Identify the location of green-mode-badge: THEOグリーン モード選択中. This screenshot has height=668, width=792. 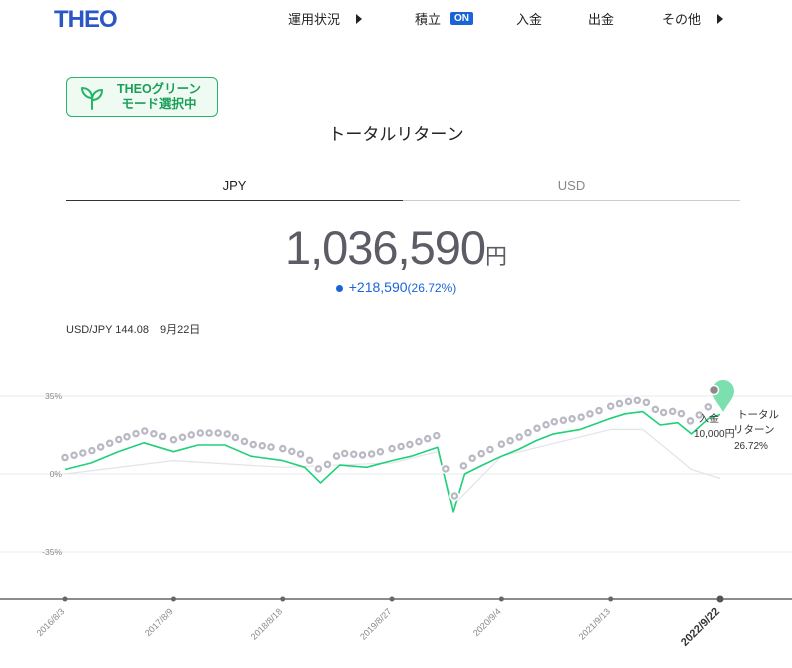
(142, 97).